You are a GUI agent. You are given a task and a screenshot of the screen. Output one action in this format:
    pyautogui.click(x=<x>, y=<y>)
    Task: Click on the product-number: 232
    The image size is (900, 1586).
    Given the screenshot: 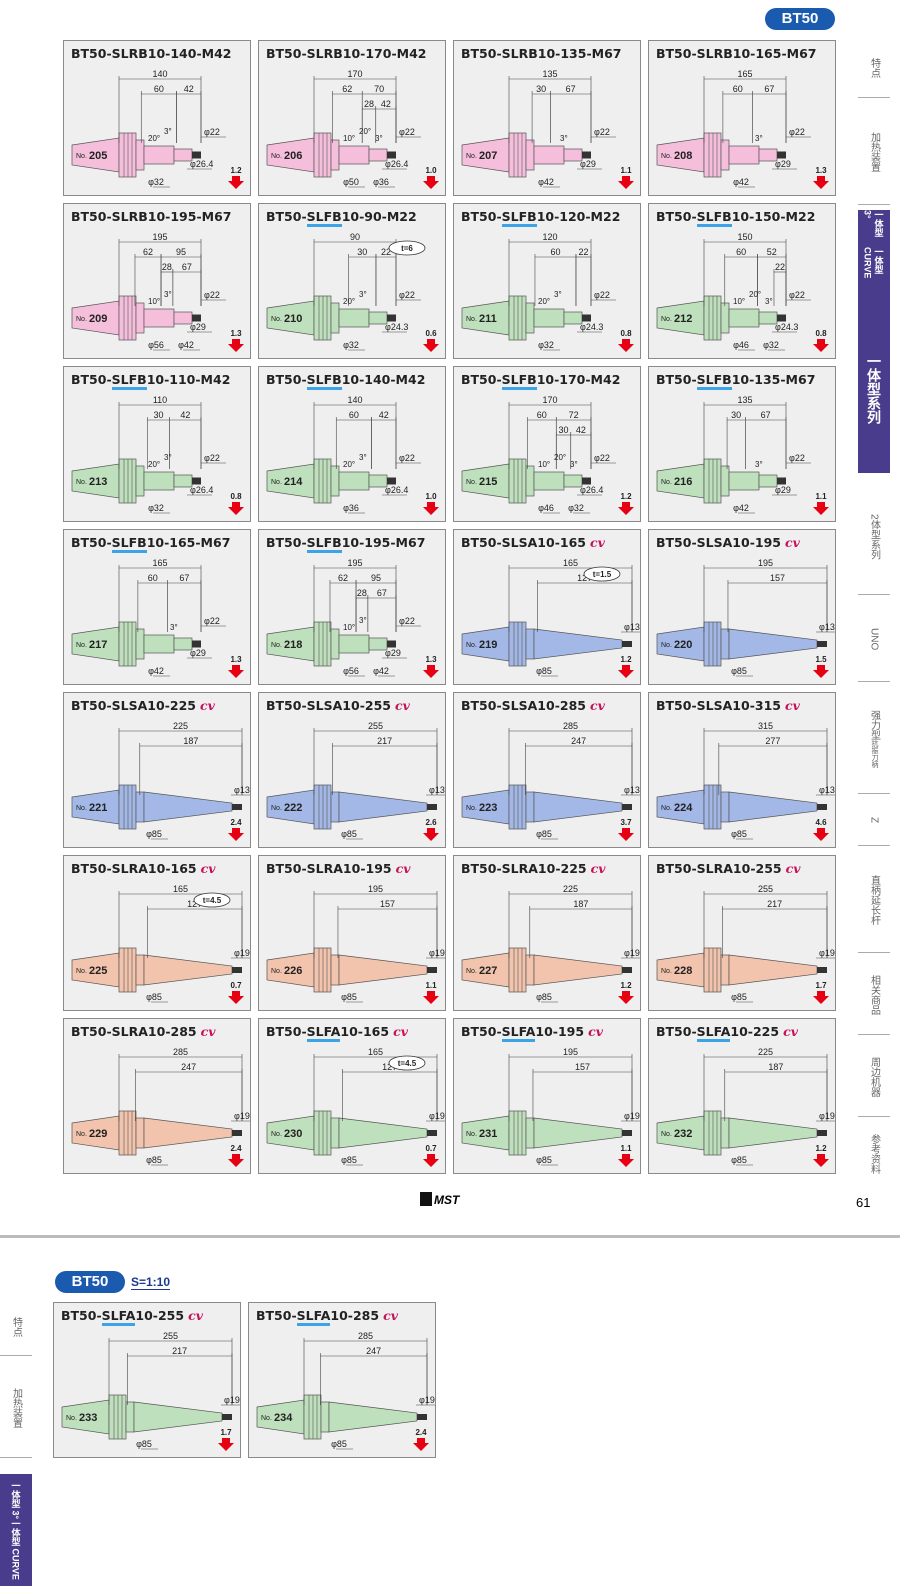 What is the action you would take?
    pyautogui.click(x=683, y=1134)
    